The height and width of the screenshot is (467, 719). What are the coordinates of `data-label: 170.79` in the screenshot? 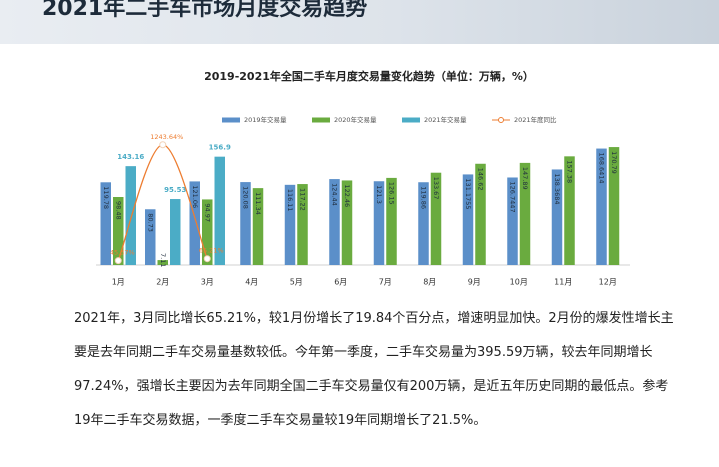 It's located at (614, 162).